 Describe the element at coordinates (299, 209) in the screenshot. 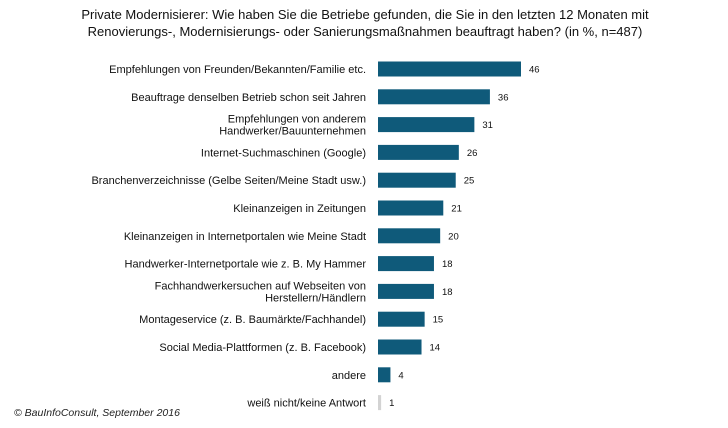

I see `category-label: Kleinanzeigen in Zeitungen` at that location.